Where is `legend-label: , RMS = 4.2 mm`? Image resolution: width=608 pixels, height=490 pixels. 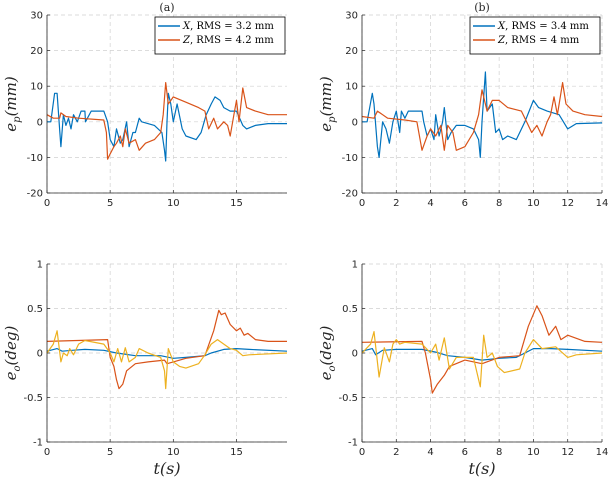 legend-label: , RMS = 4.2 mm is located at coordinates (232, 40).